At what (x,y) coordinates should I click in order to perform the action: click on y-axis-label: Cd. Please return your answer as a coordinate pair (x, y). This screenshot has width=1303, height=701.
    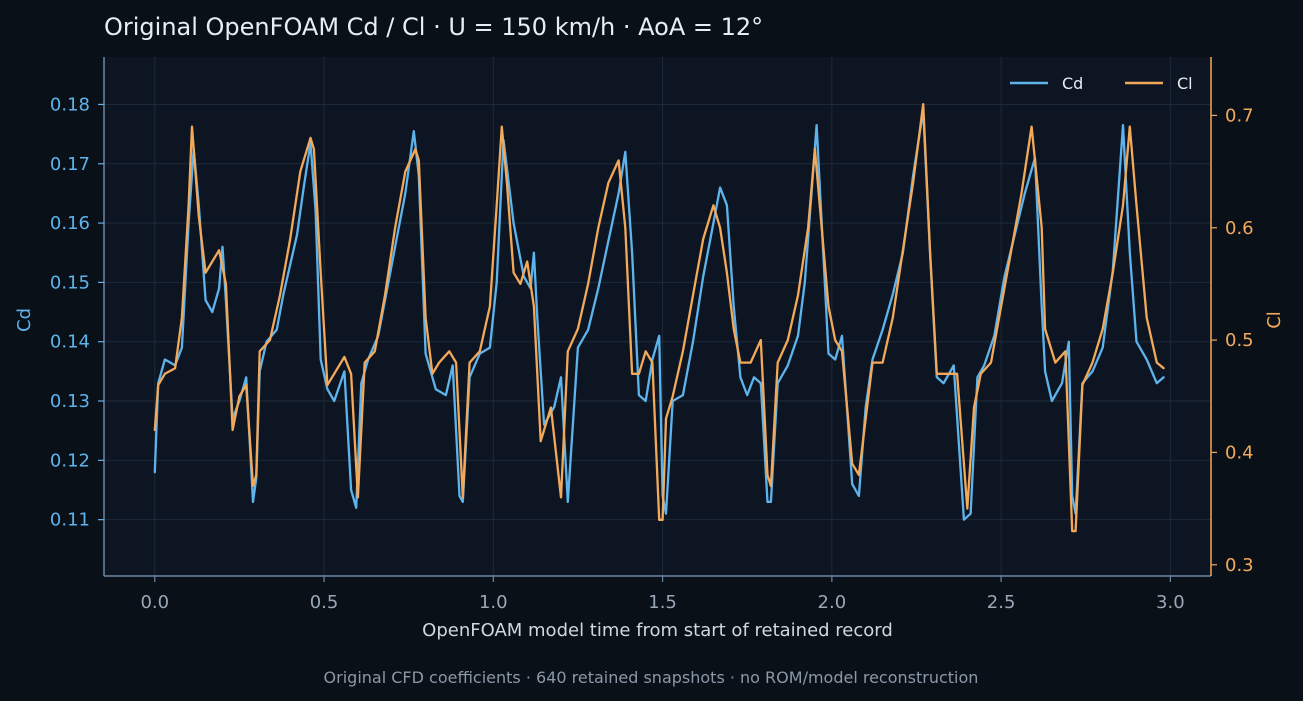
    Looking at the image, I should click on (24, 320).